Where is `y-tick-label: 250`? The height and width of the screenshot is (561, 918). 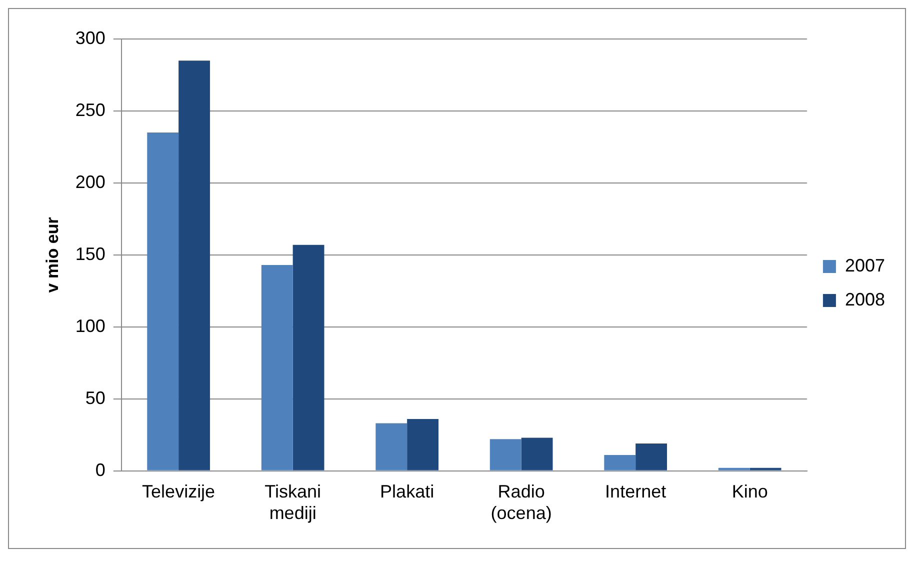
y-tick-label: 250 is located at coordinates (90, 110).